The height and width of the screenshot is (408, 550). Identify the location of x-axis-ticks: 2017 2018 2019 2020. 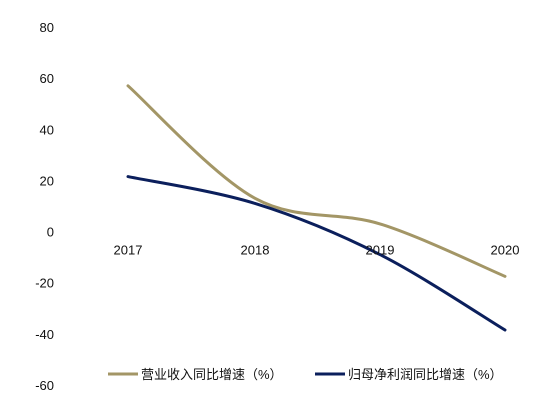
(317, 250).